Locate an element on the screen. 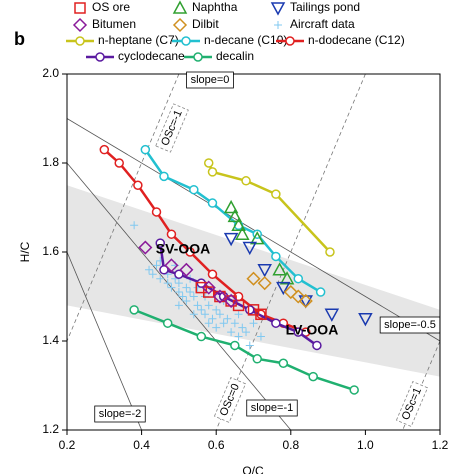  legend-label: Tailings pond is located at coordinates (325, 7).